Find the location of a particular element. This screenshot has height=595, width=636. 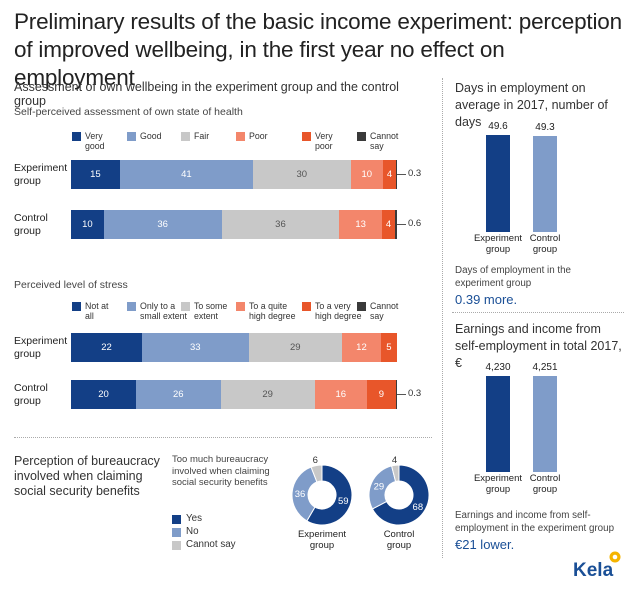

column-bar-control-group is located at coordinates (545, 424).